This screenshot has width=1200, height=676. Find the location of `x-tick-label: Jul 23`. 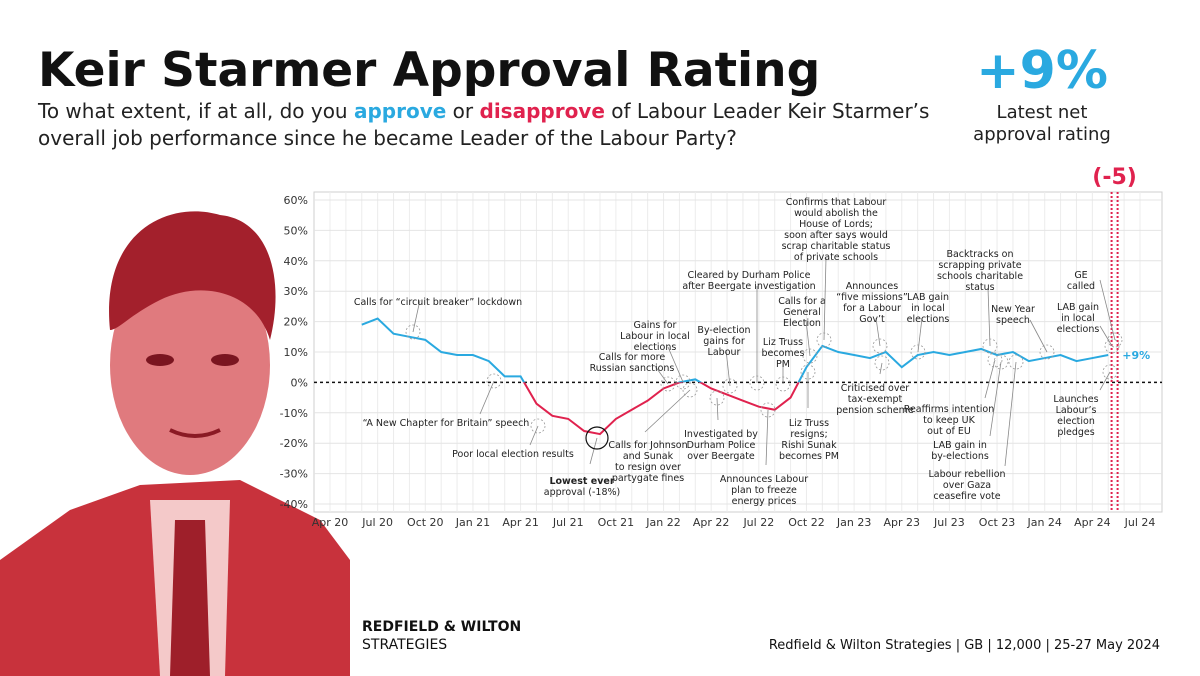

x-tick-label: Jul 23 is located at coordinates (949, 522).